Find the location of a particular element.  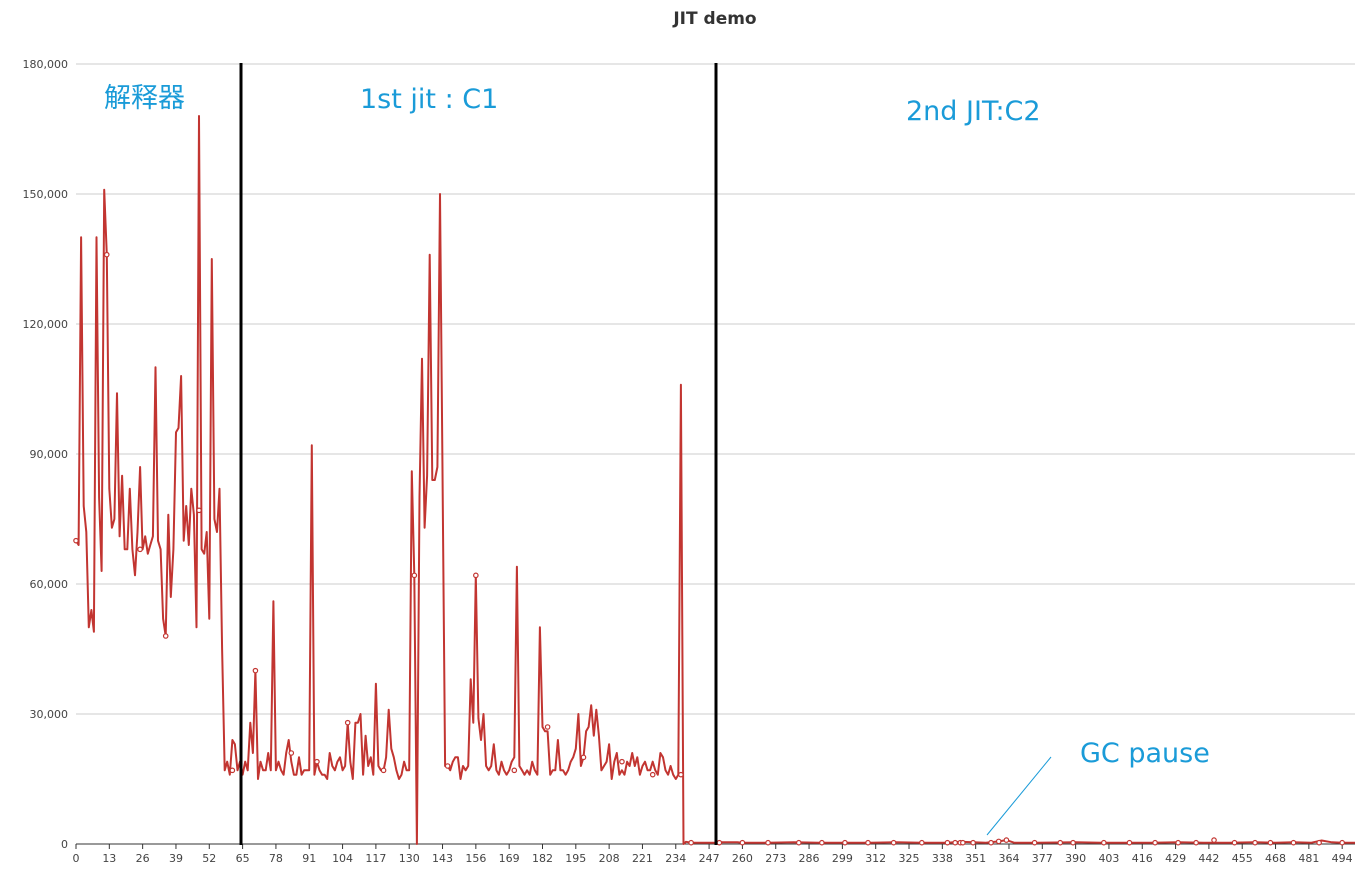

y-tick-label: 90,000 is located at coordinates (49, 454).